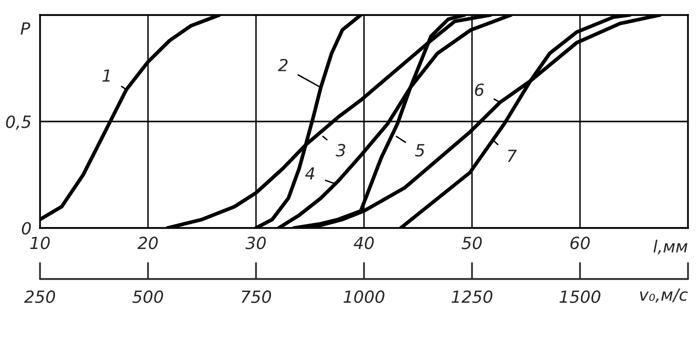  Describe the element at coordinates (671, 247) in the screenshot. I see `x-axis-title: l,мм` at that location.